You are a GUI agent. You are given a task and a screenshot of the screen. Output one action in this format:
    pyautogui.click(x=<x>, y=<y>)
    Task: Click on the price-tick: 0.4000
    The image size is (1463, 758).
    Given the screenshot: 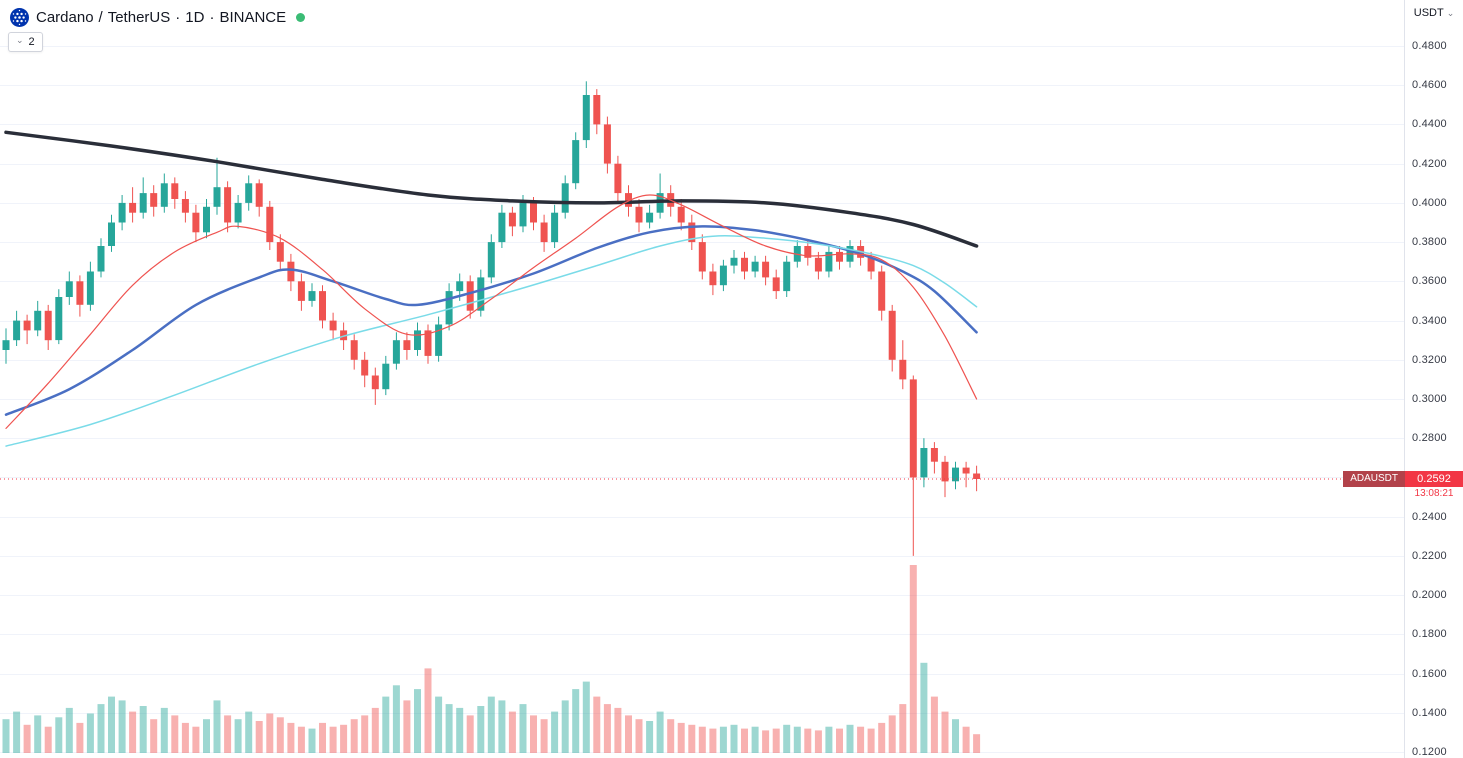 What is the action you would take?
    pyautogui.click(x=1429, y=202)
    